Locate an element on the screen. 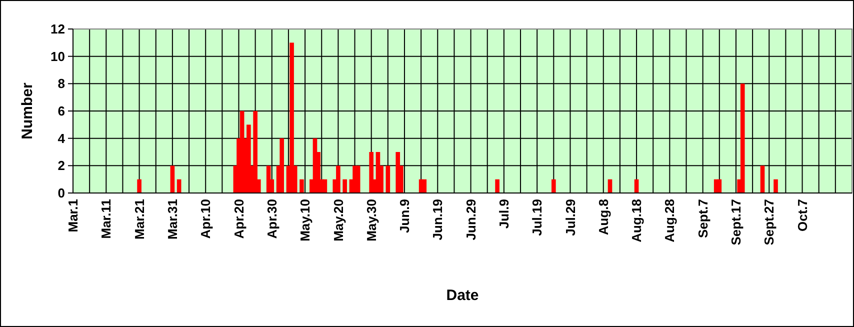 The height and width of the screenshot is (327, 854). x-tick-label: Apr.30 is located at coordinates (272, 219).